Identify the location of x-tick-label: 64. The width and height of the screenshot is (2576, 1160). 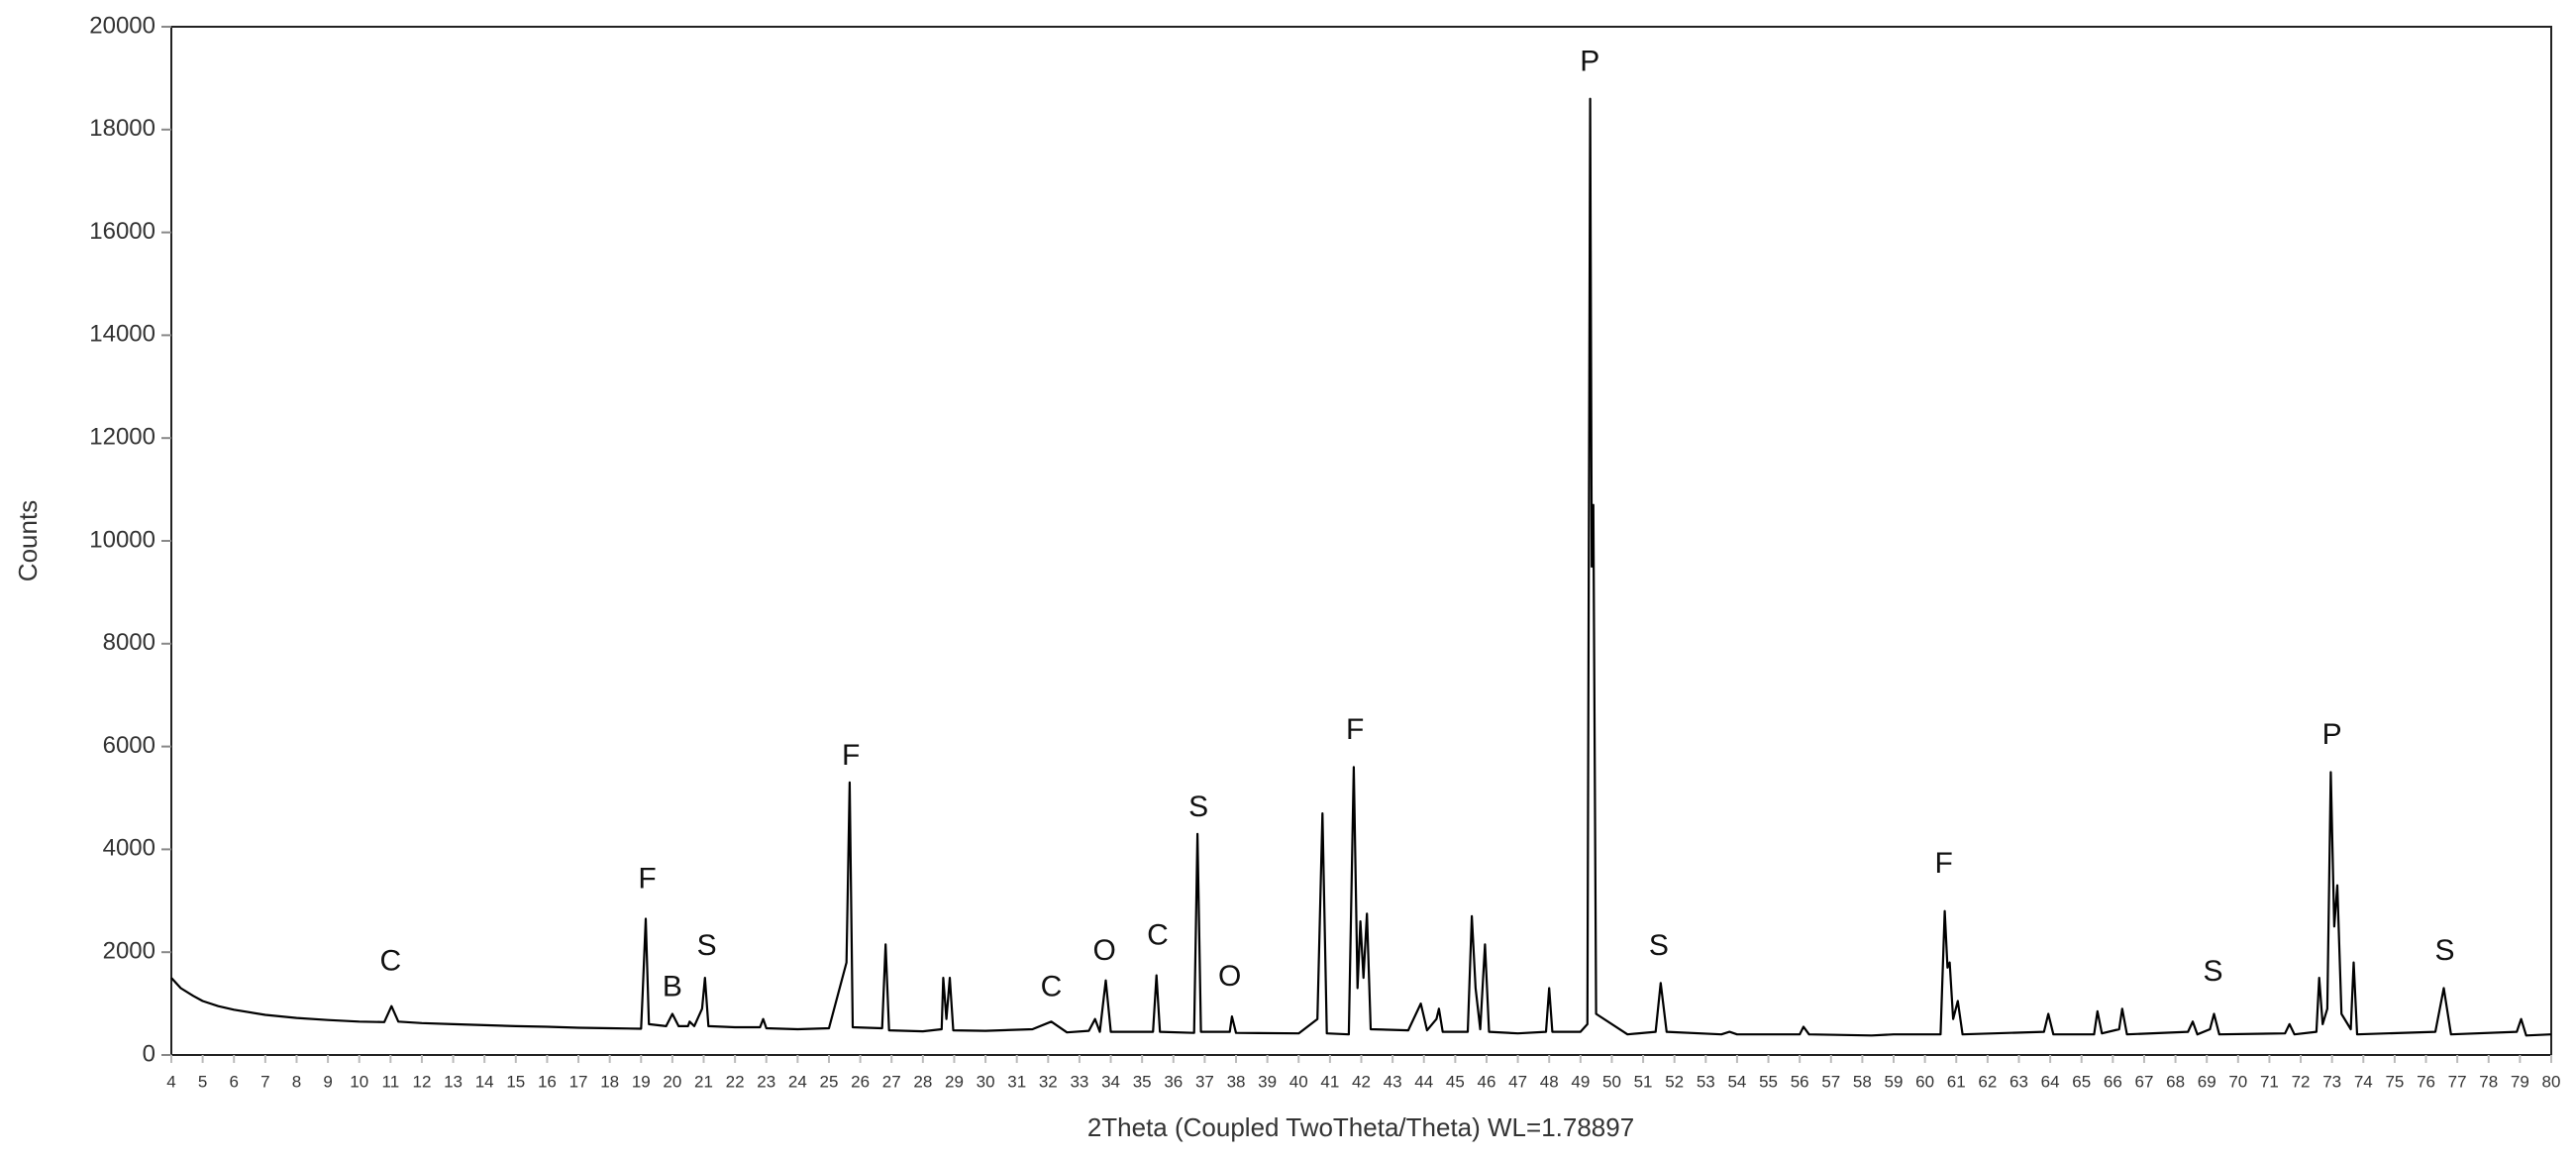
(2050, 1081).